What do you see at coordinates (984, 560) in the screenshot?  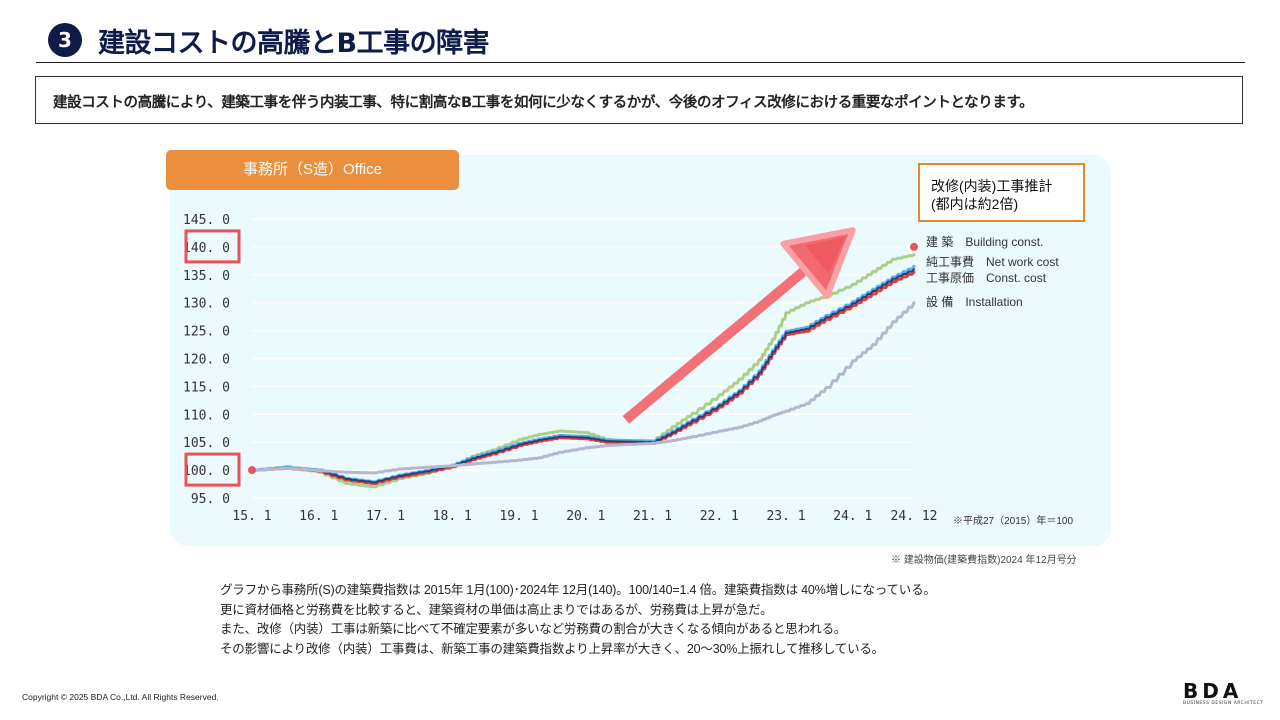 I see `source-note: ※ 建設物価(建築費指数)2024 年12月号分` at bounding box center [984, 560].